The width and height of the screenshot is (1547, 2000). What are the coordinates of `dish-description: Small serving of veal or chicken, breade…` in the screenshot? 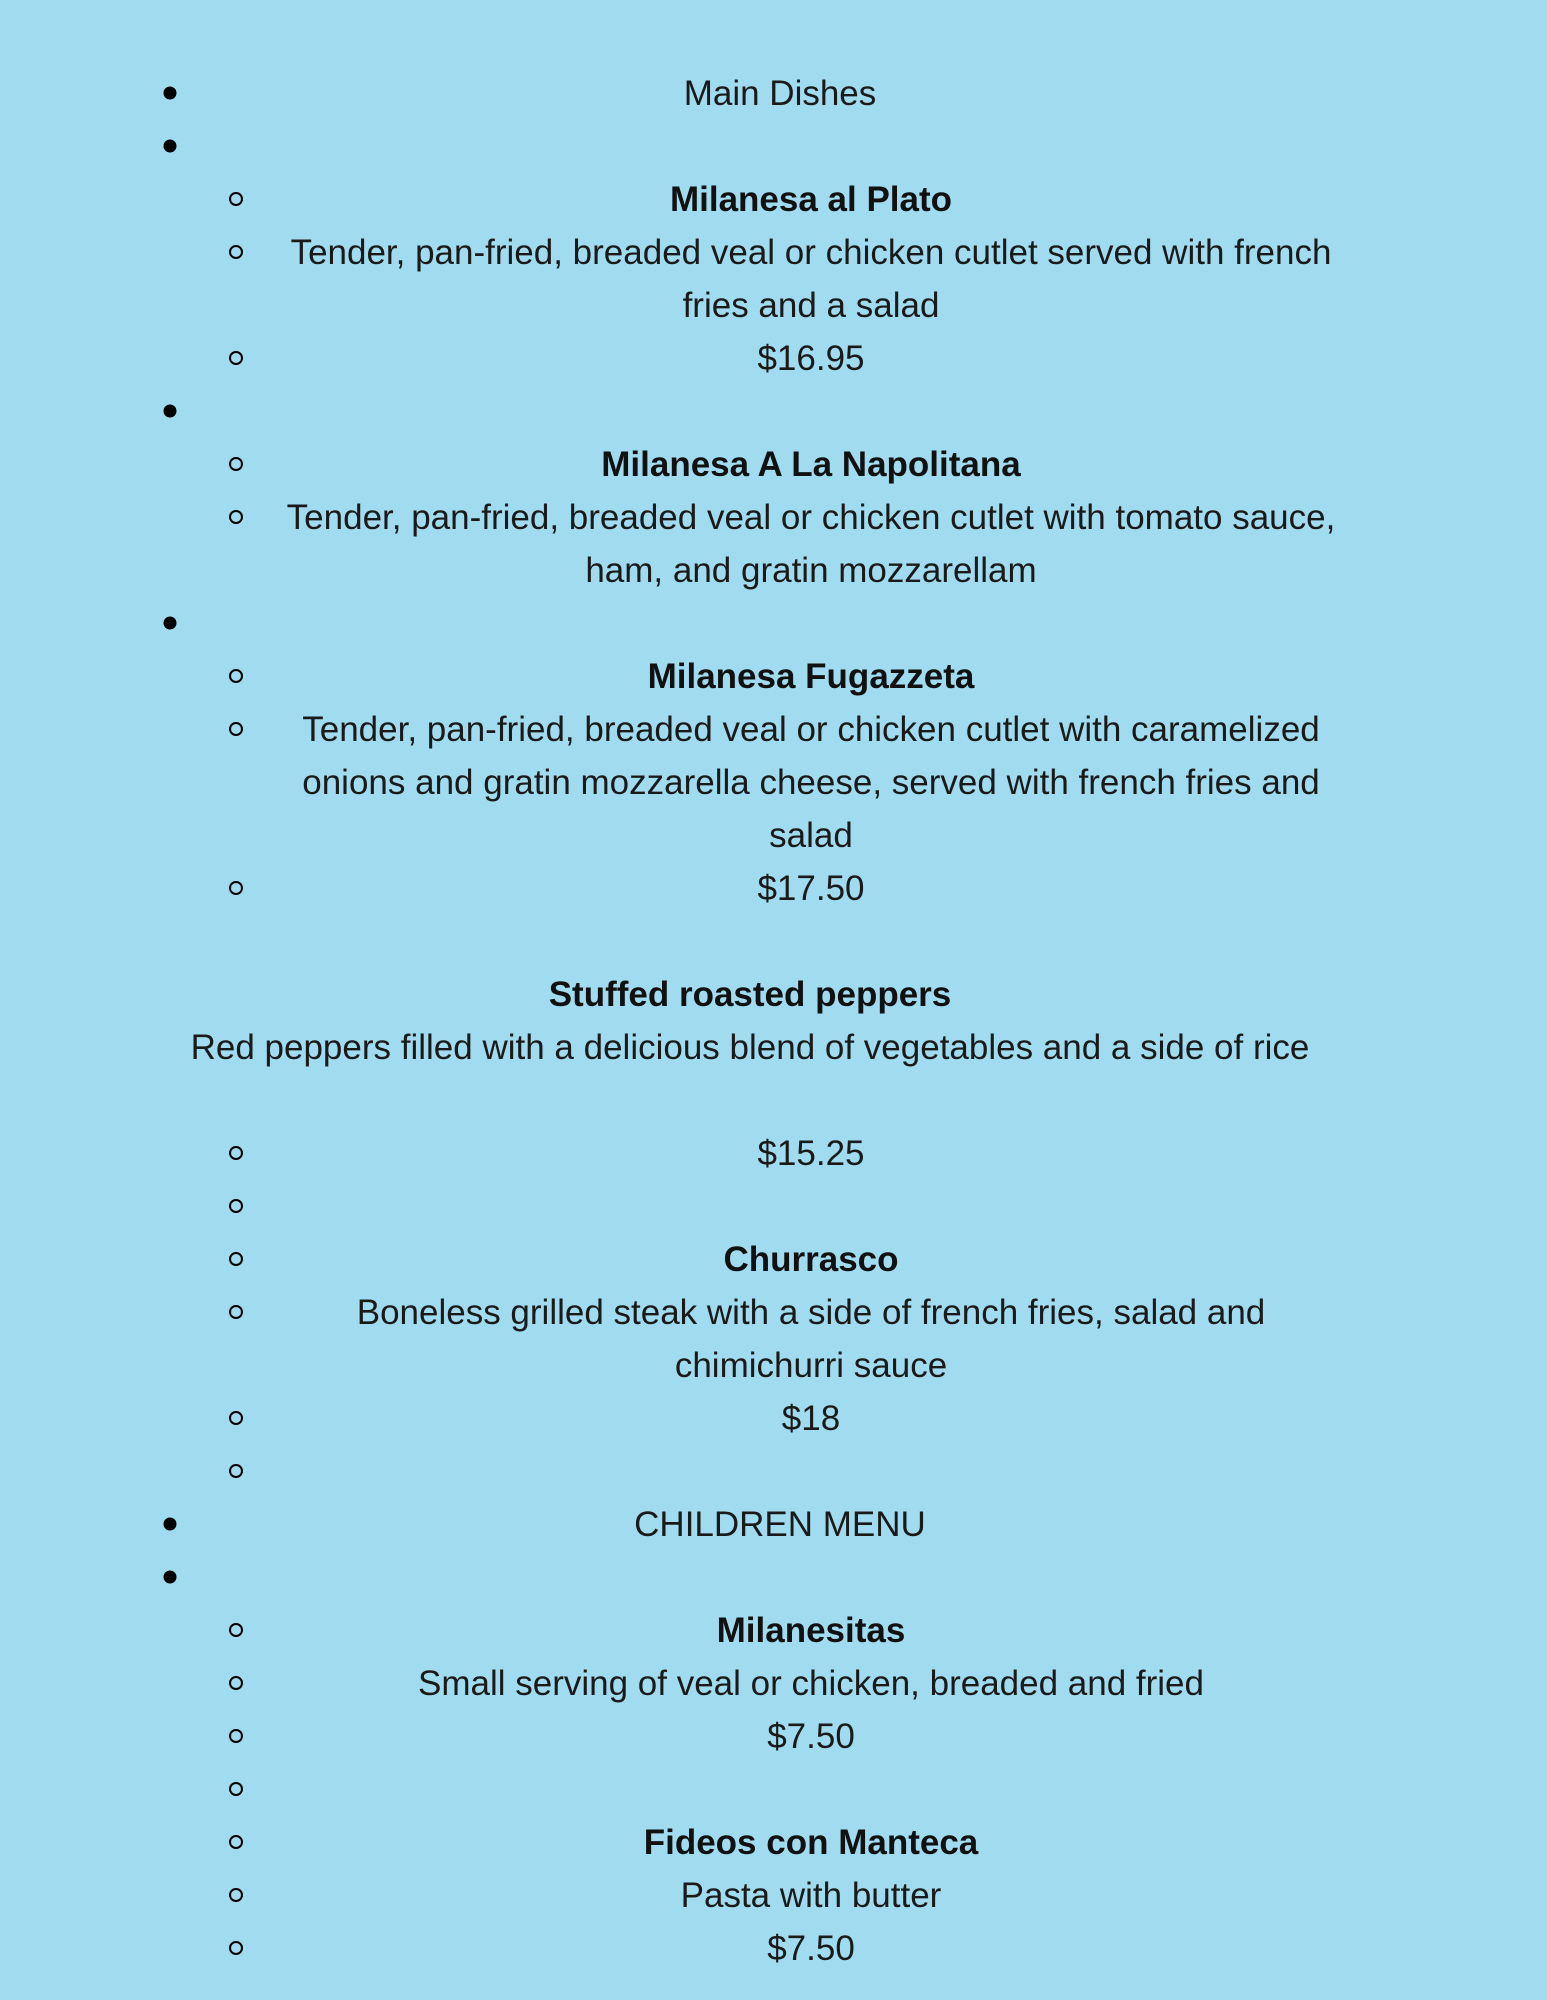 It's located at (811, 1683).